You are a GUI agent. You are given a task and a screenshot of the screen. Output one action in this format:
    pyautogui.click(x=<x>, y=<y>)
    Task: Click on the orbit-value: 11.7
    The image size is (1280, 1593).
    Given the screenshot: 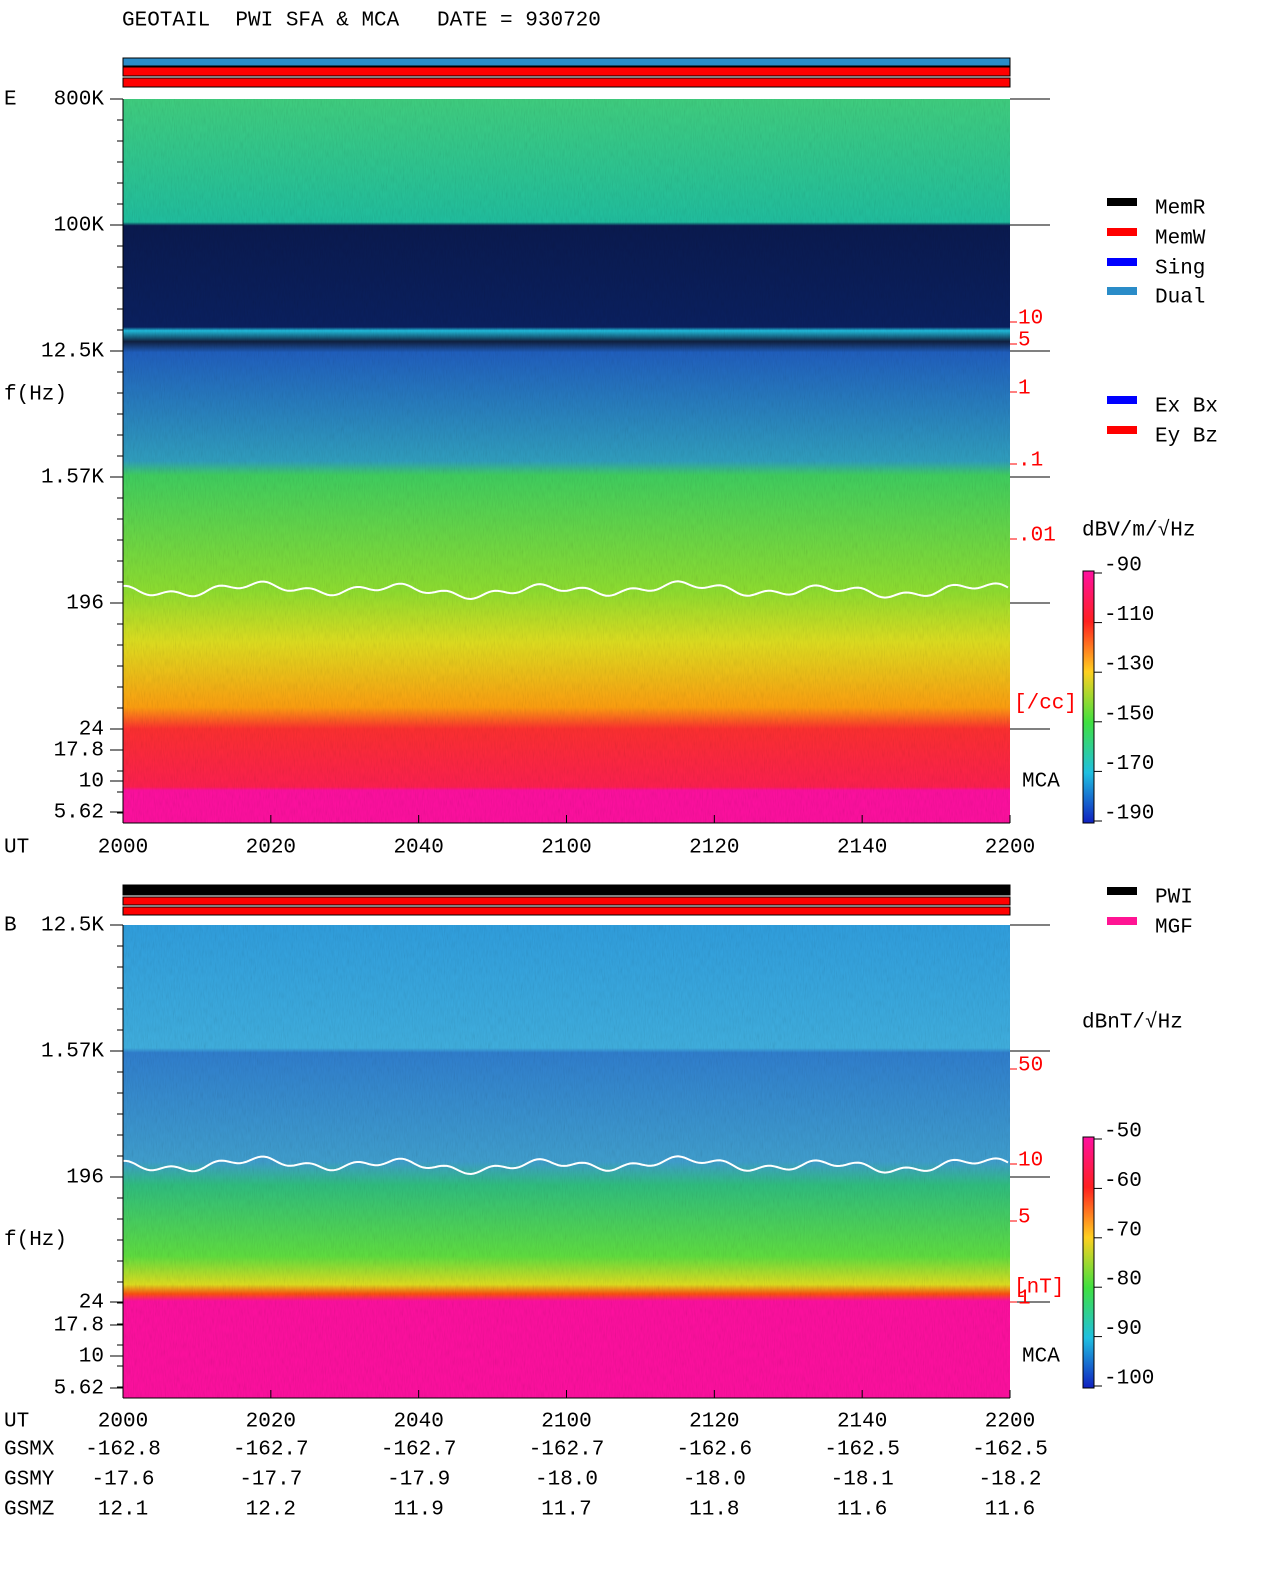 What is the action you would take?
    pyautogui.click(x=566, y=1510)
    